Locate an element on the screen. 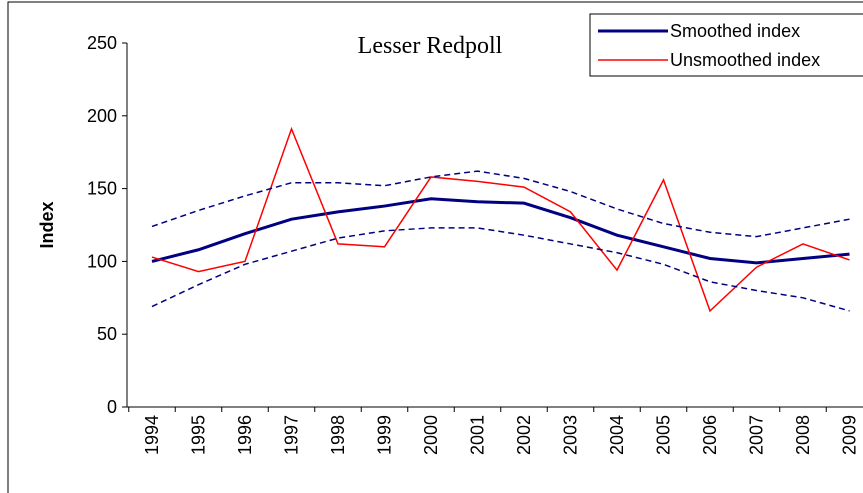  x-tick-label: 1997 is located at coordinates (292, 435).